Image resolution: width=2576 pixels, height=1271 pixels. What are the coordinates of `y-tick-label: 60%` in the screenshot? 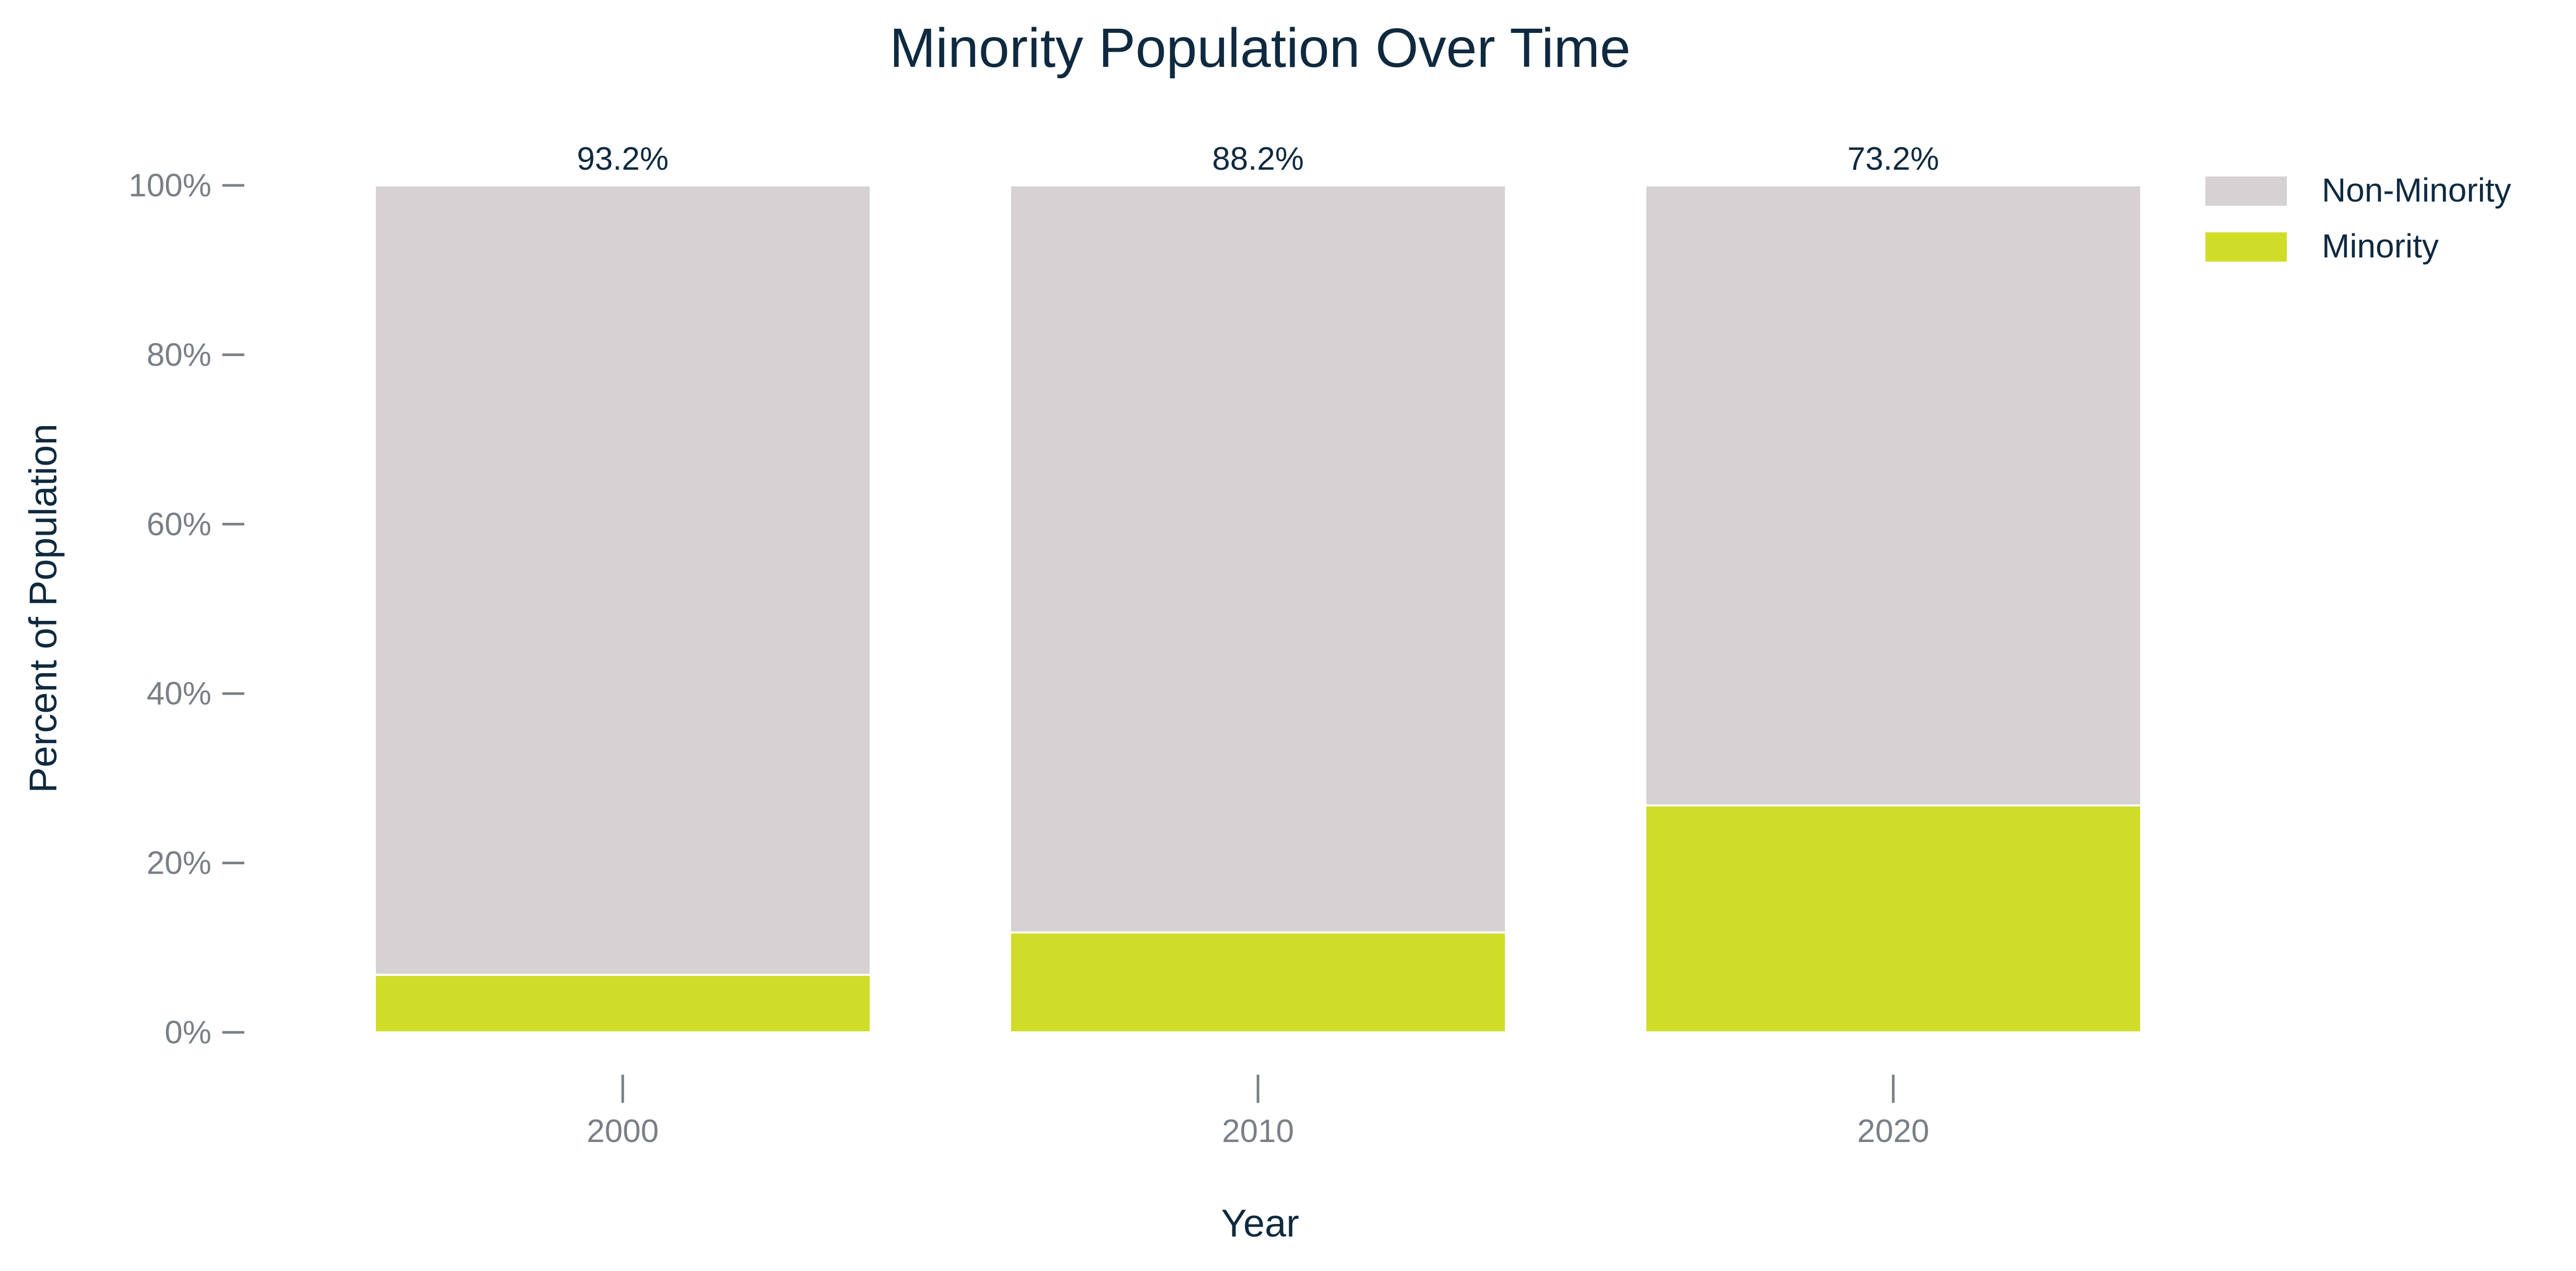 It's located at (179, 525).